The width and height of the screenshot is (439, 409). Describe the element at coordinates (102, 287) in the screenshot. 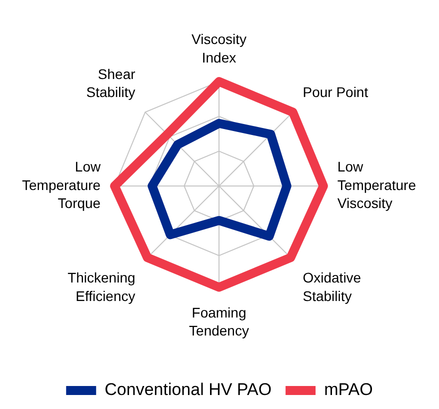

I see `spoke-label: Thickening Efficiency` at that location.